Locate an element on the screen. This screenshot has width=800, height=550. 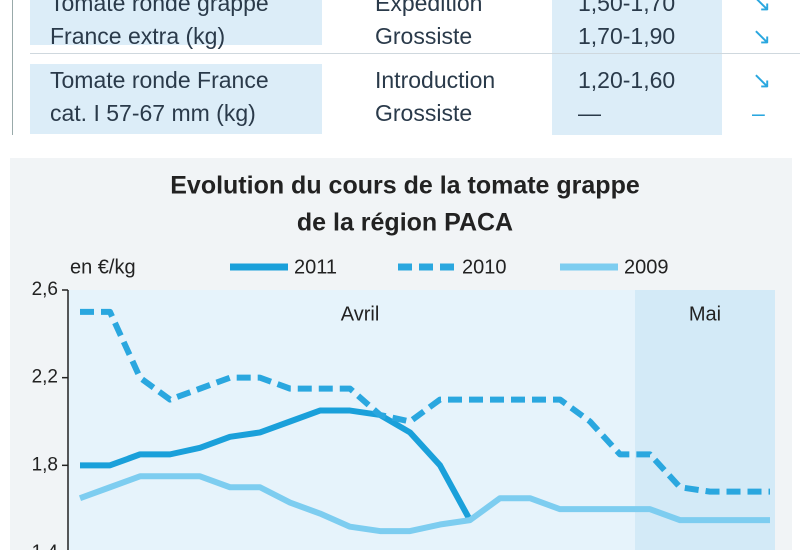
y-tick-label: 1,8 is located at coordinates (45, 464).